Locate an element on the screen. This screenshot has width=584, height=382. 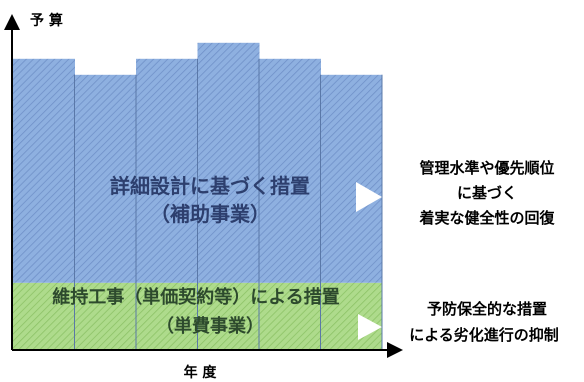
upper-result-line3: 着実な健全性の回復 is located at coordinates (486, 218).